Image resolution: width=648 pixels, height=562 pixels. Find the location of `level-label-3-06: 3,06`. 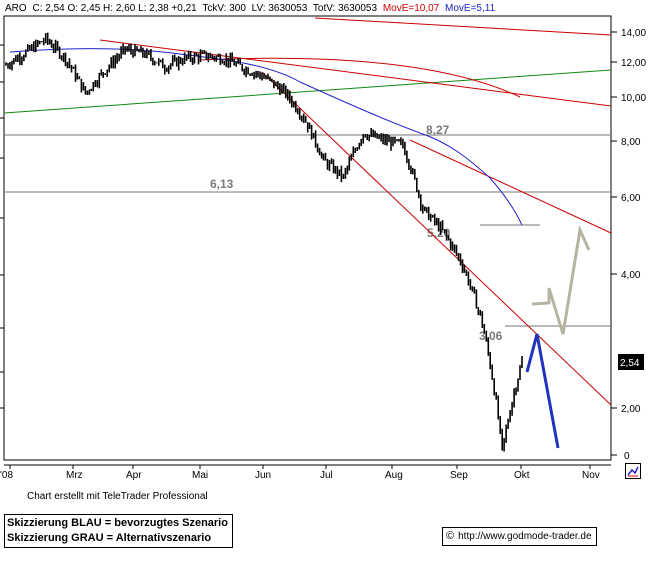

level-label-3-06: 3,06 is located at coordinates (491, 336).